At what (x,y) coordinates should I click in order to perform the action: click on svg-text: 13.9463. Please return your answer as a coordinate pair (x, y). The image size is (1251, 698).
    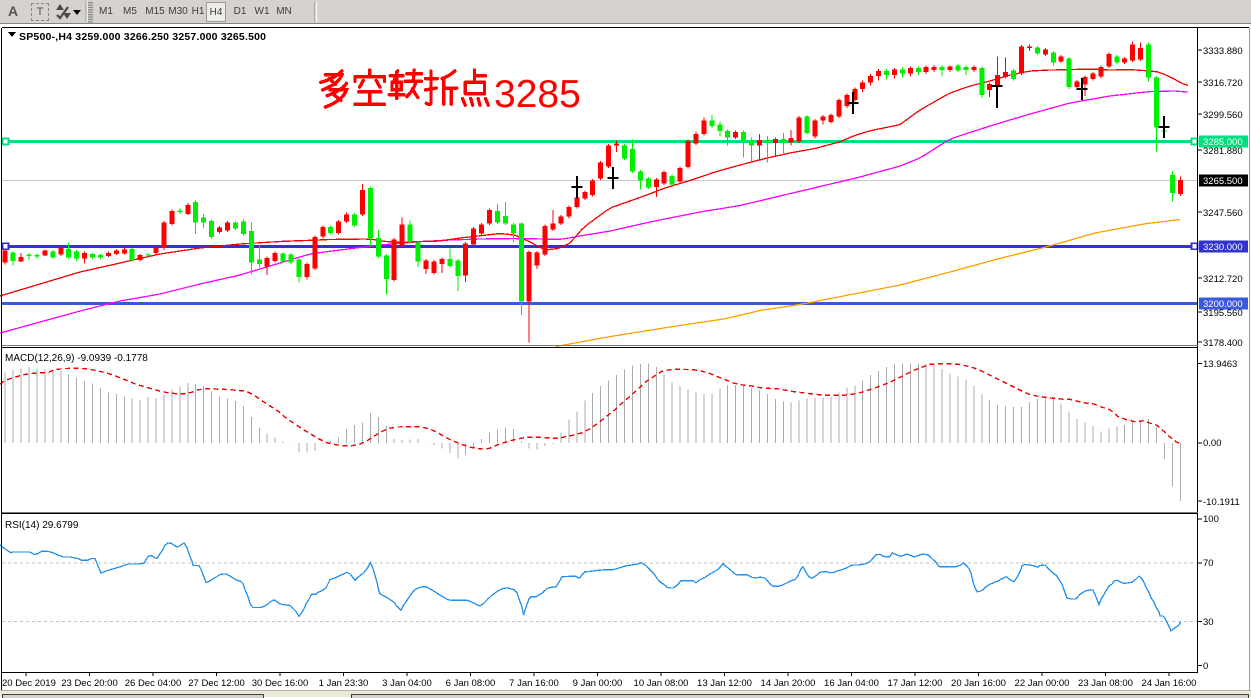
    Looking at the image, I should click on (1220, 364).